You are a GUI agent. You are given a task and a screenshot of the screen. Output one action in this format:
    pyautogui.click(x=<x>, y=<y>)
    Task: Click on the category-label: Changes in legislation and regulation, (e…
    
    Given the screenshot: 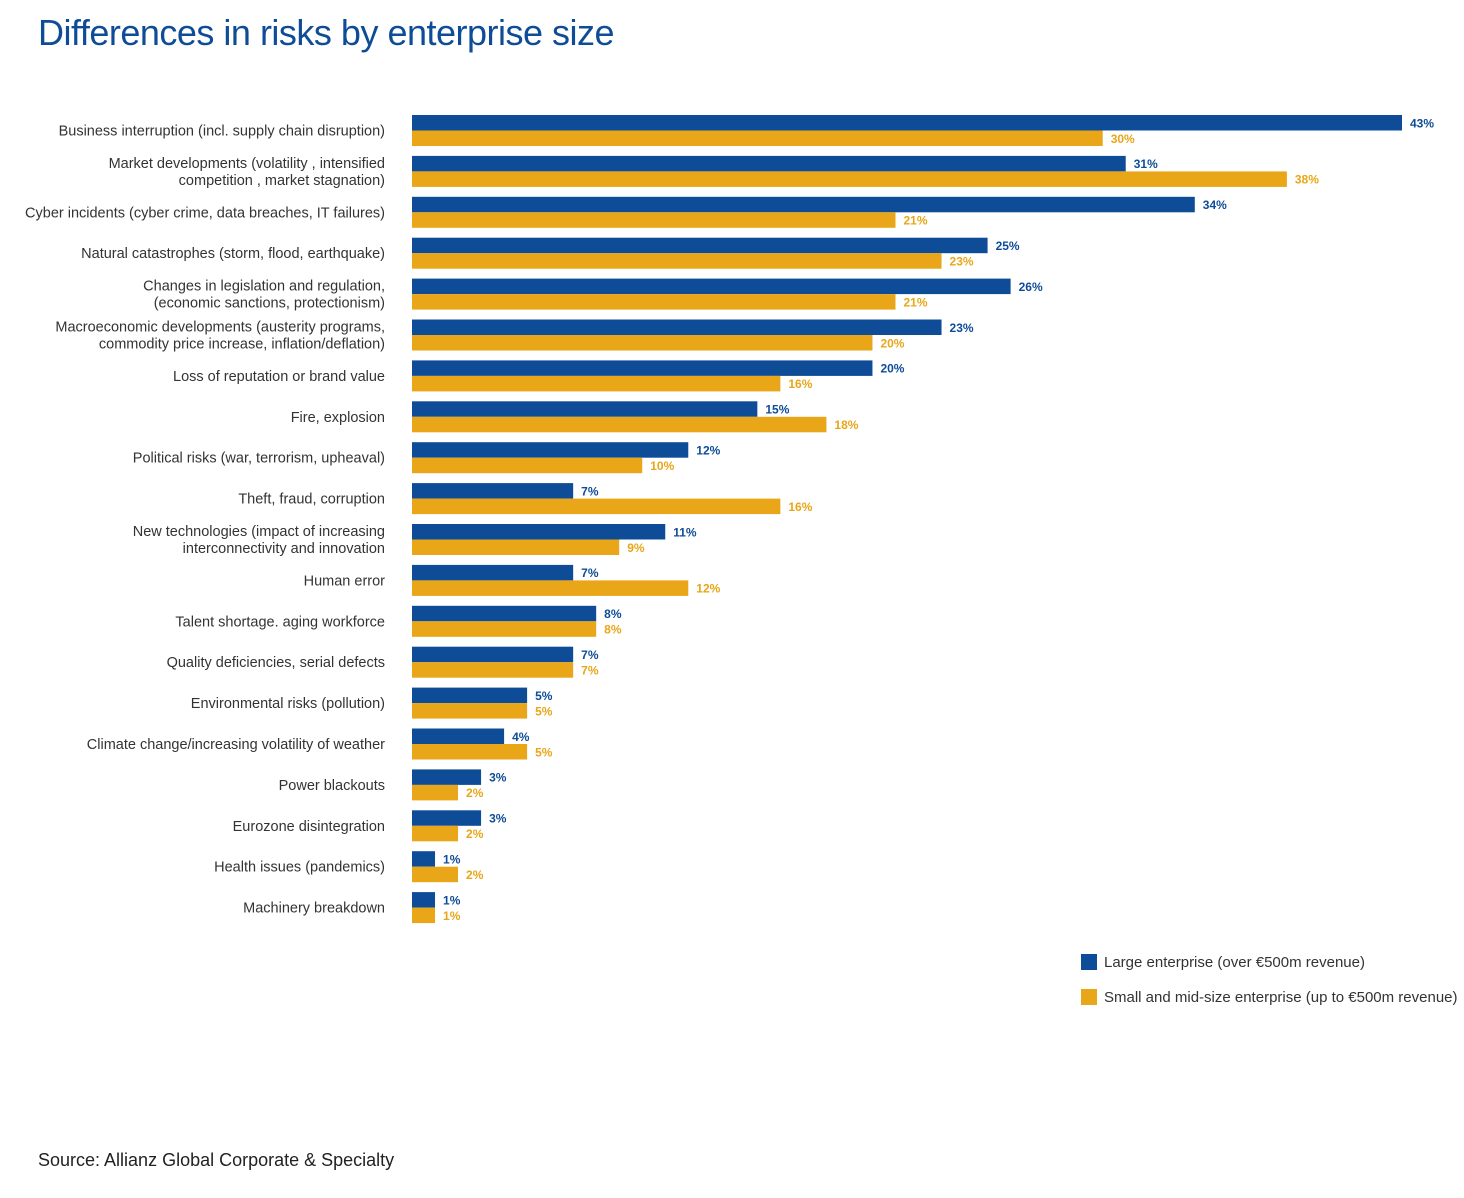 What is the action you would take?
    pyautogui.click(x=264, y=295)
    